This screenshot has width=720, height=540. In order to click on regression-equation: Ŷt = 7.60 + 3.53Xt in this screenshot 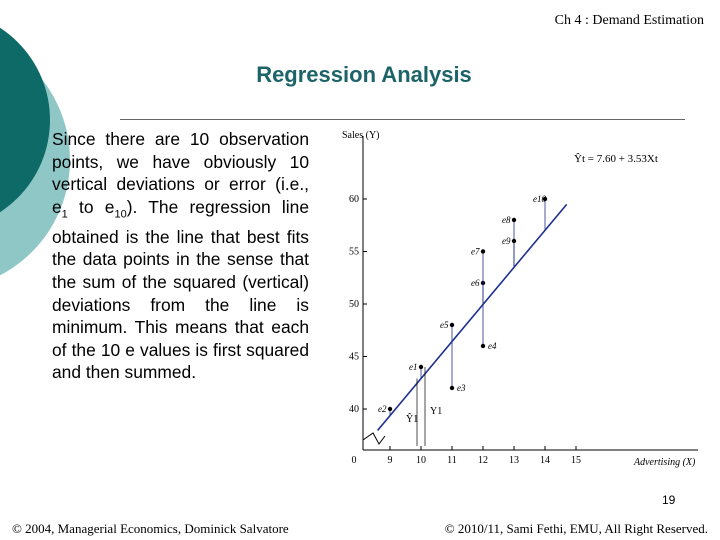, I will do `click(616, 159)`.